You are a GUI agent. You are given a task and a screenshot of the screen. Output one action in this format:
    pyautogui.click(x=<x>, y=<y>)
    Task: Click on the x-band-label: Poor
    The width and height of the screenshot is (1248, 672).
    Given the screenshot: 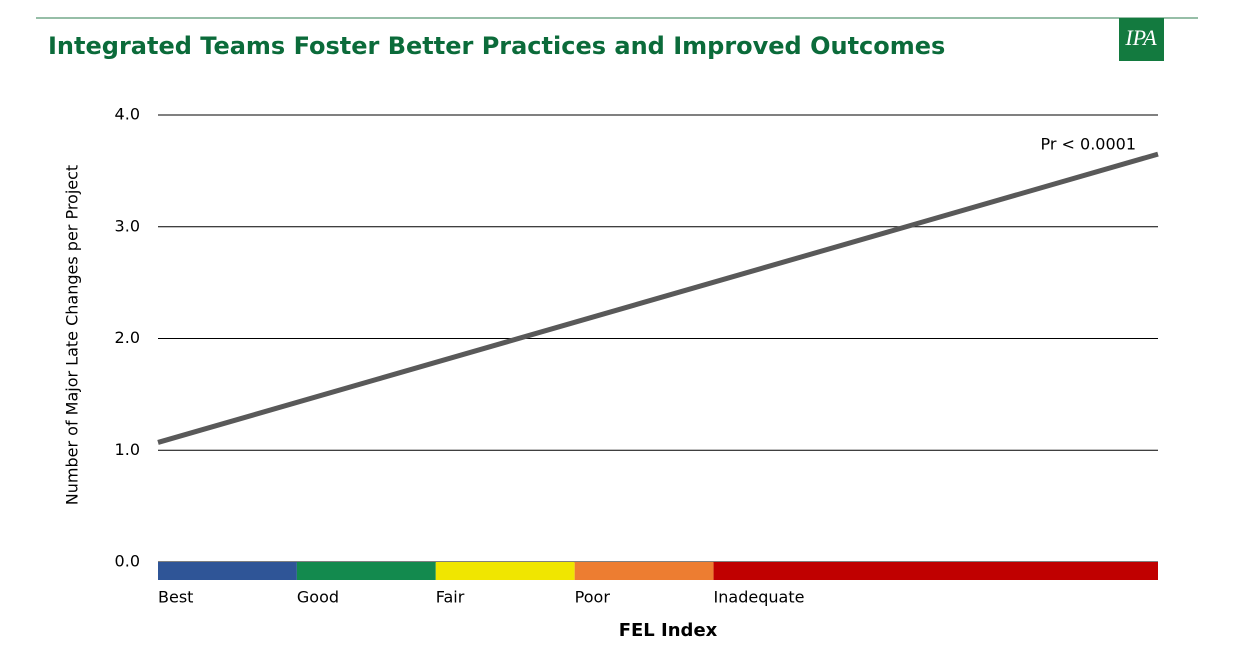 What is the action you would take?
    pyautogui.click(x=593, y=597)
    